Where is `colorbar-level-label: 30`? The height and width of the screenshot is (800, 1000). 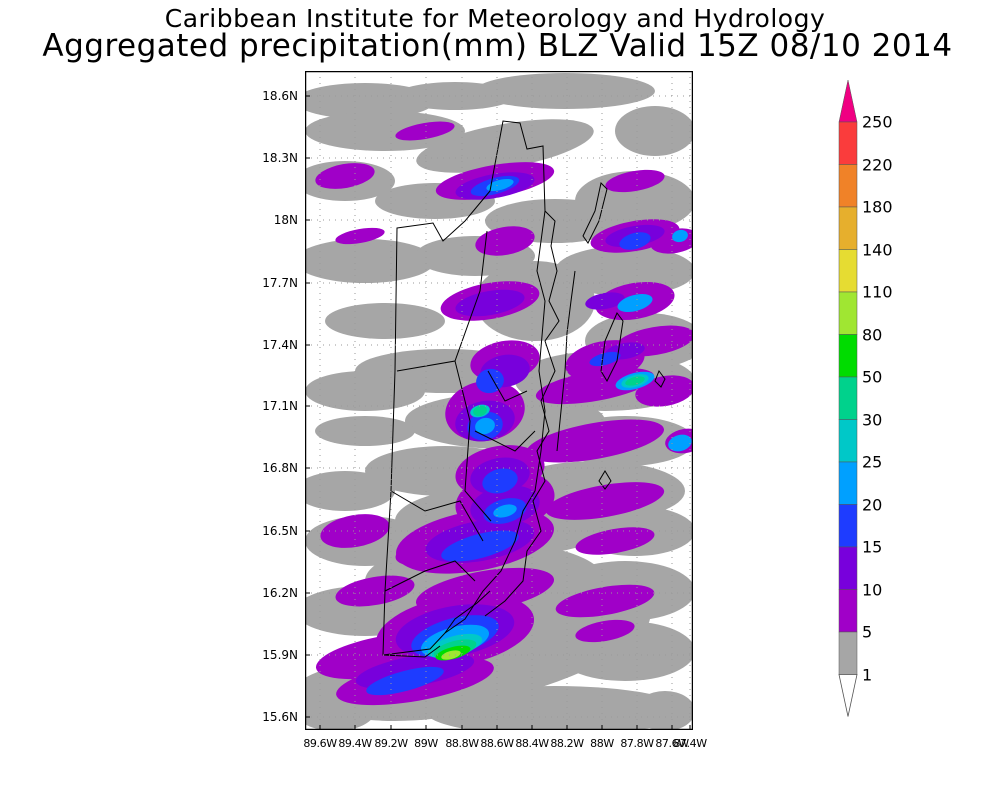 colorbar-level-label: 30 is located at coordinates (872, 419).